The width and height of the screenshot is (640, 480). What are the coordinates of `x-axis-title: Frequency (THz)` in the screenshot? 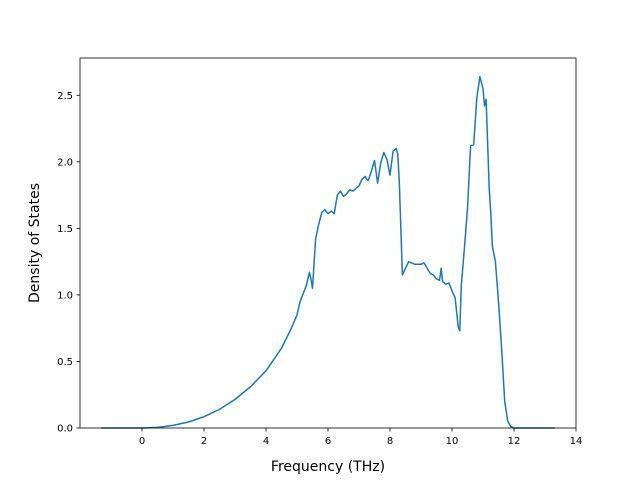 It's located at (328, 467).